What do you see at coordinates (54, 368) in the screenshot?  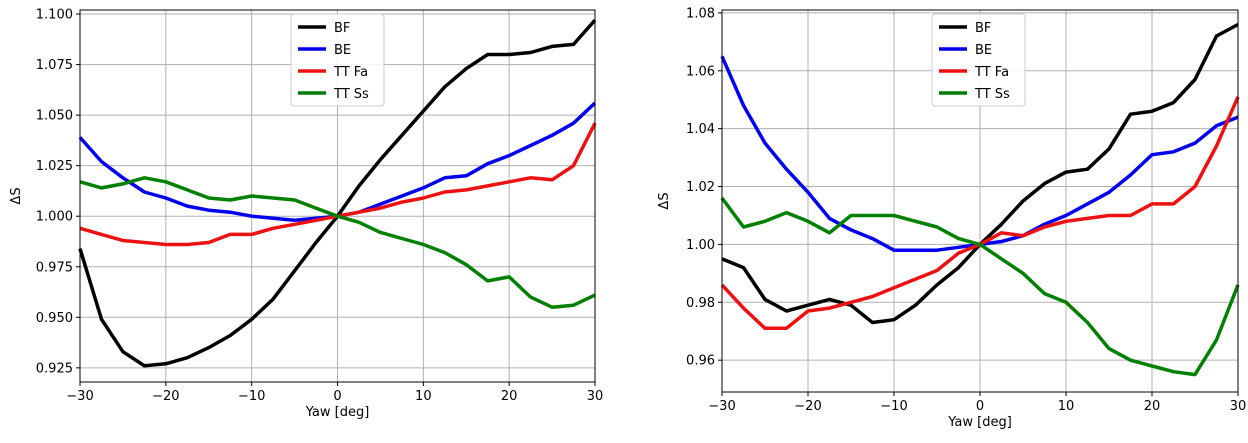 I see `y-tick-label: 0.925` at bounding box center [54, 368].